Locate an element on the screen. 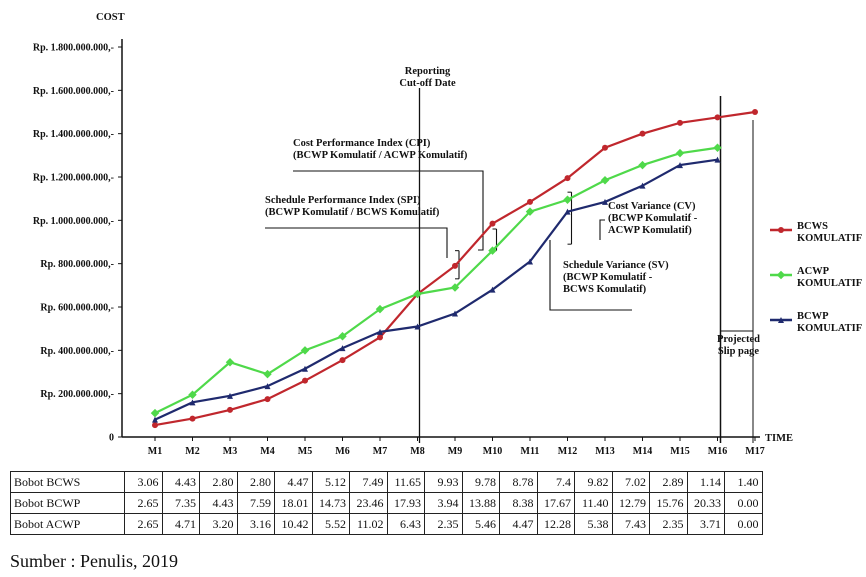 This screenshot has width=866, height=577. projected-label: Projected is located at coordinates (738, 339).